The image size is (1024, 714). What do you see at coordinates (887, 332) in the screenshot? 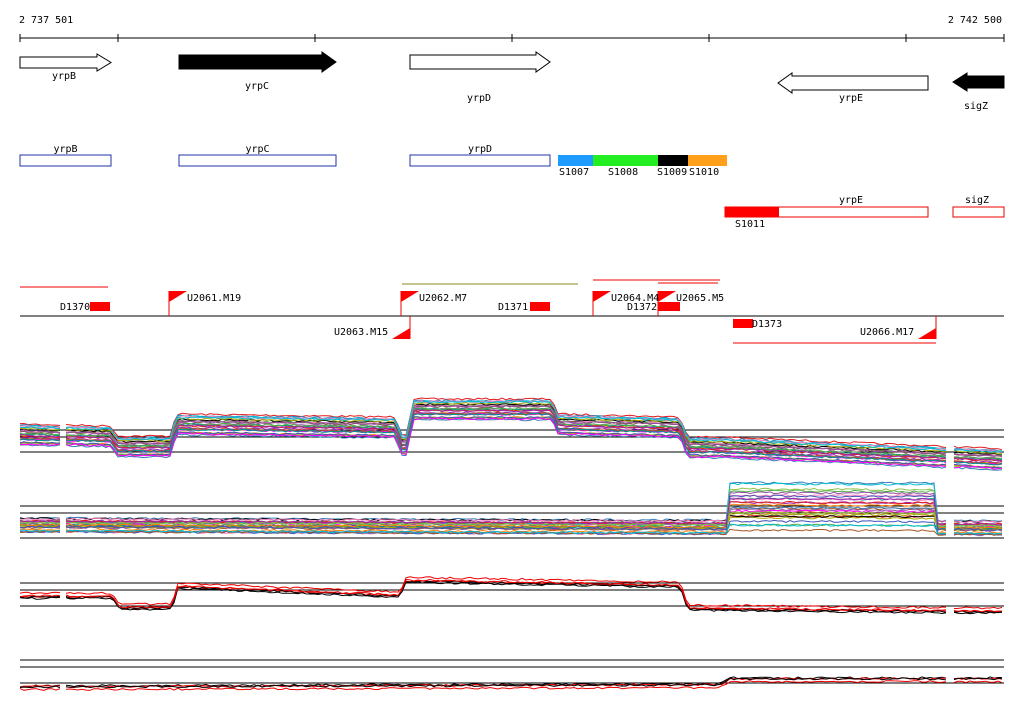
I see `feature-label: U2066.M17` at bounding box center [887, 332].